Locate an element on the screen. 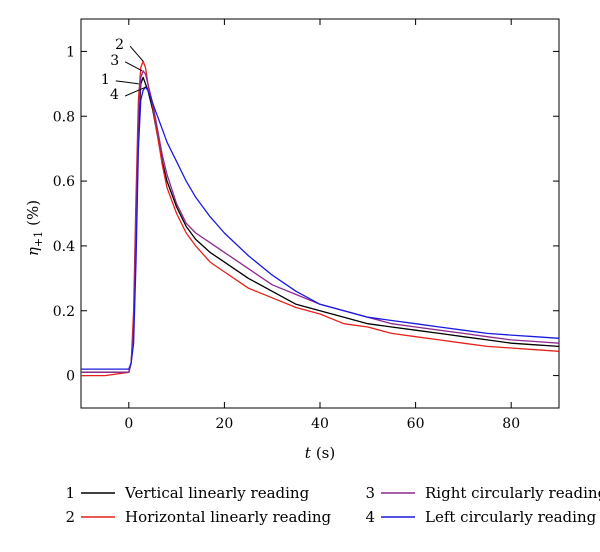 The height and width of the screenshot is (552, 600). y-tick-label: 0.6 is located at coordinates (64, 182).